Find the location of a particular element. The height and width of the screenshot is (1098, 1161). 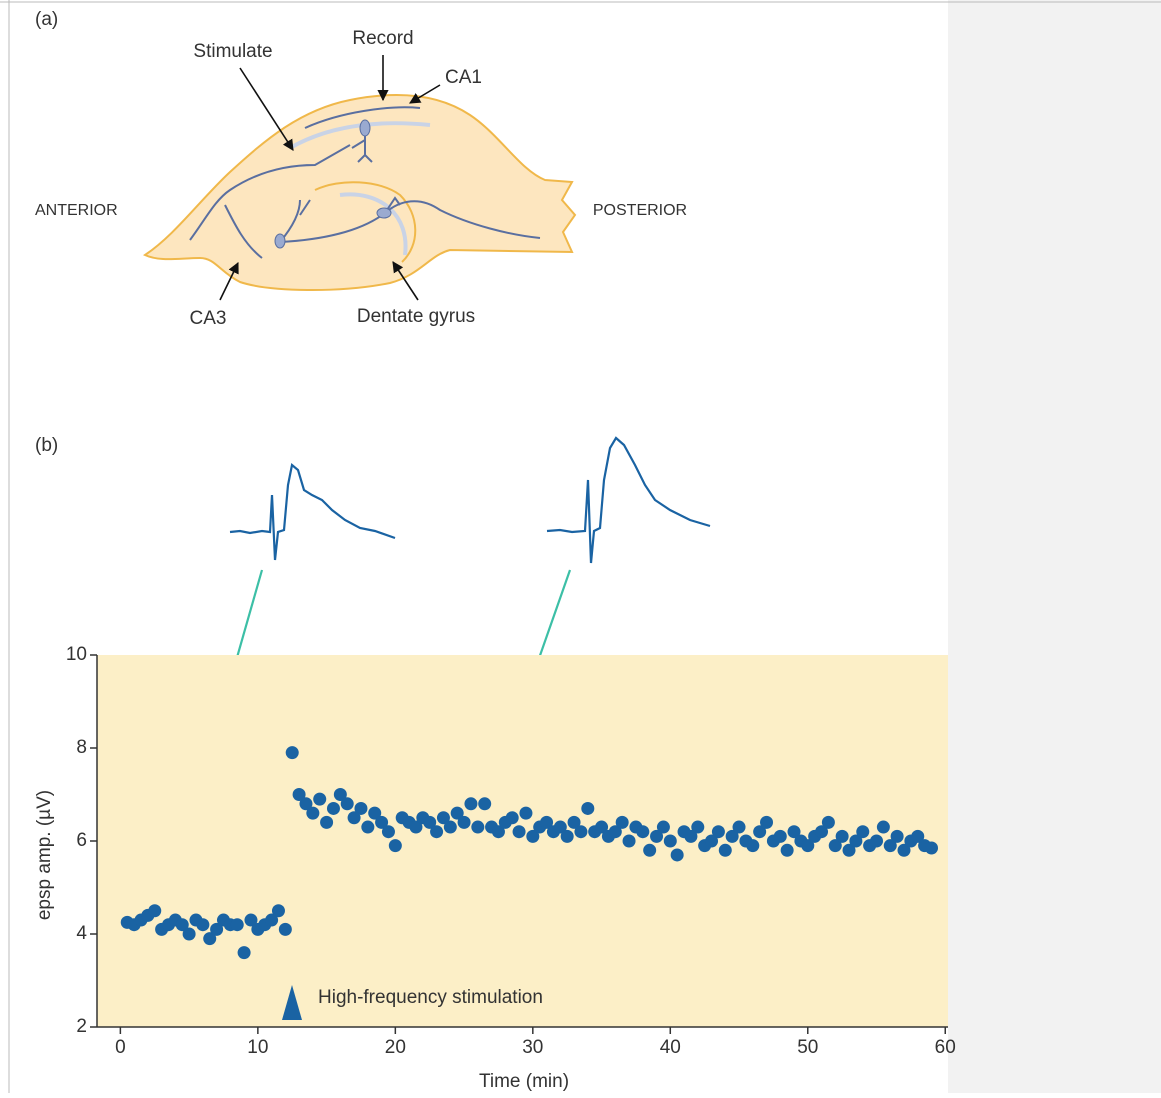

hippocampus-diagram is located at coordinates (359, 178).